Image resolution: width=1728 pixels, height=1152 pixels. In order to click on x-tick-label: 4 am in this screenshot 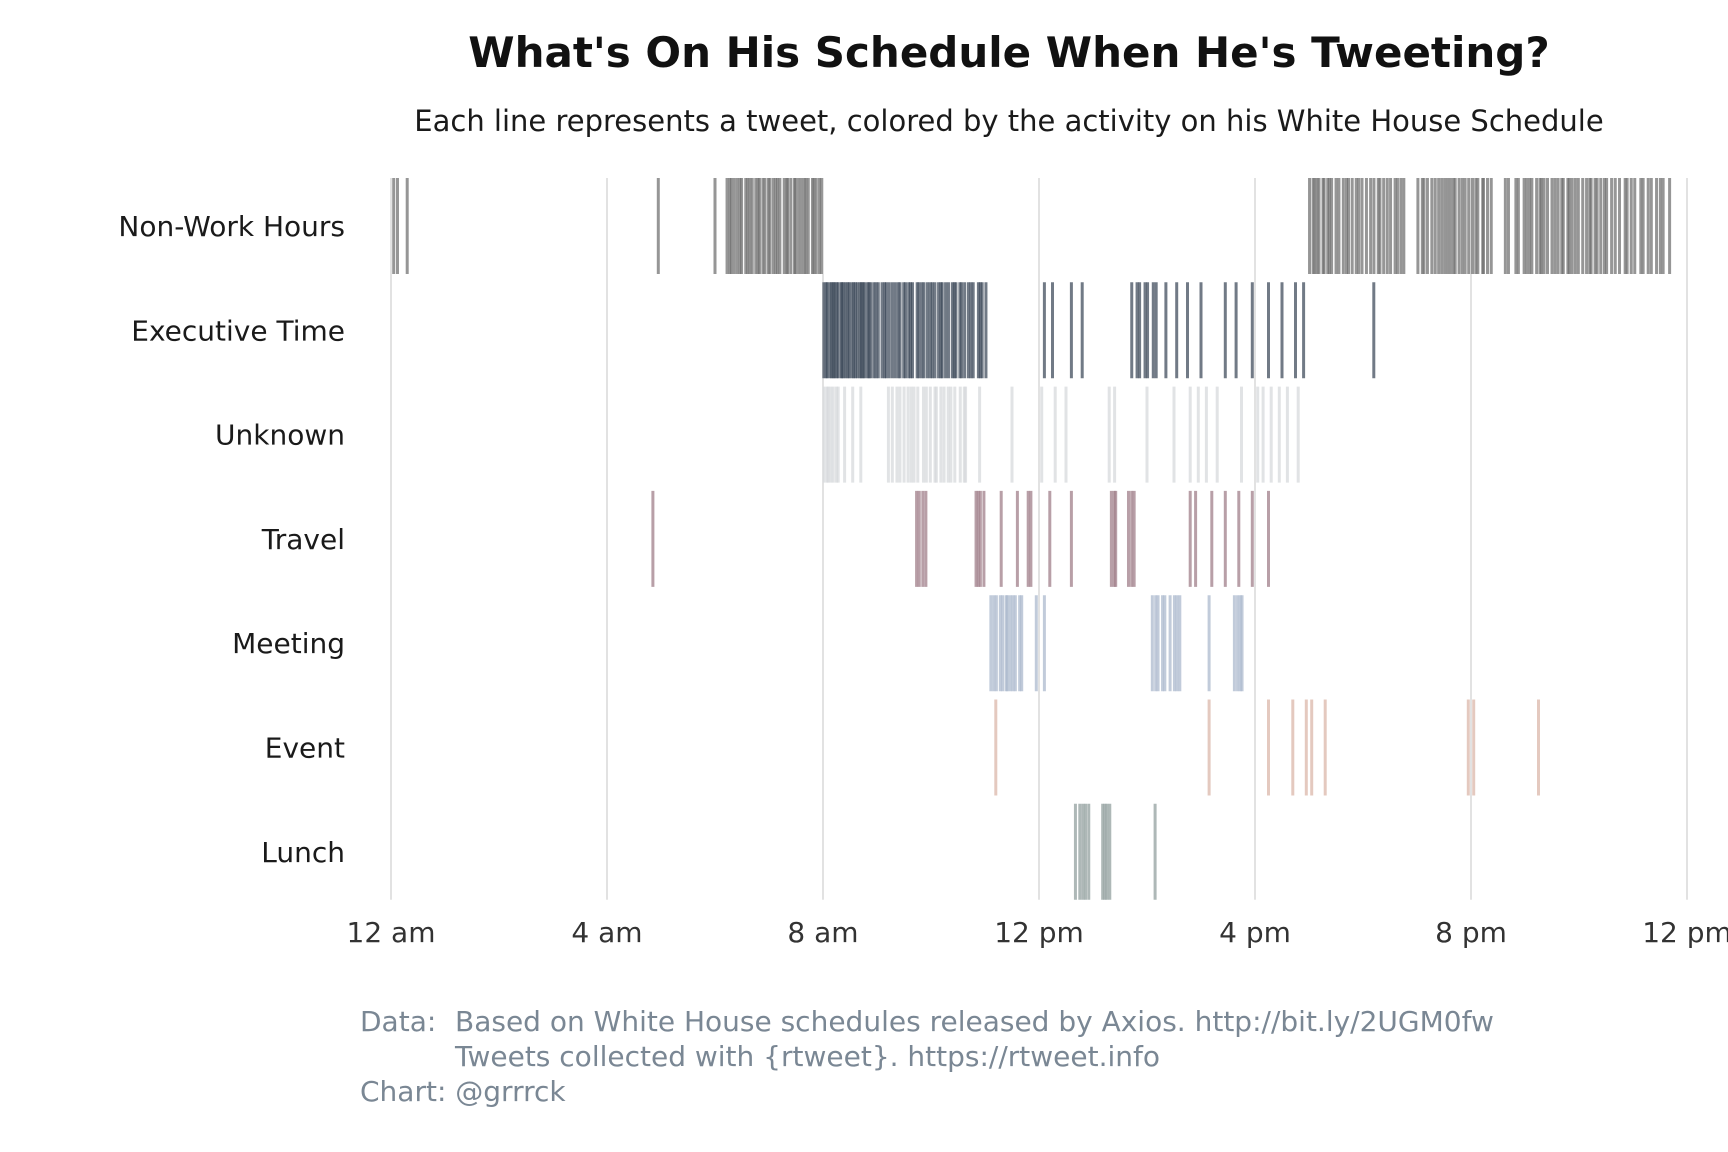, I will do `click(606, 932)`.